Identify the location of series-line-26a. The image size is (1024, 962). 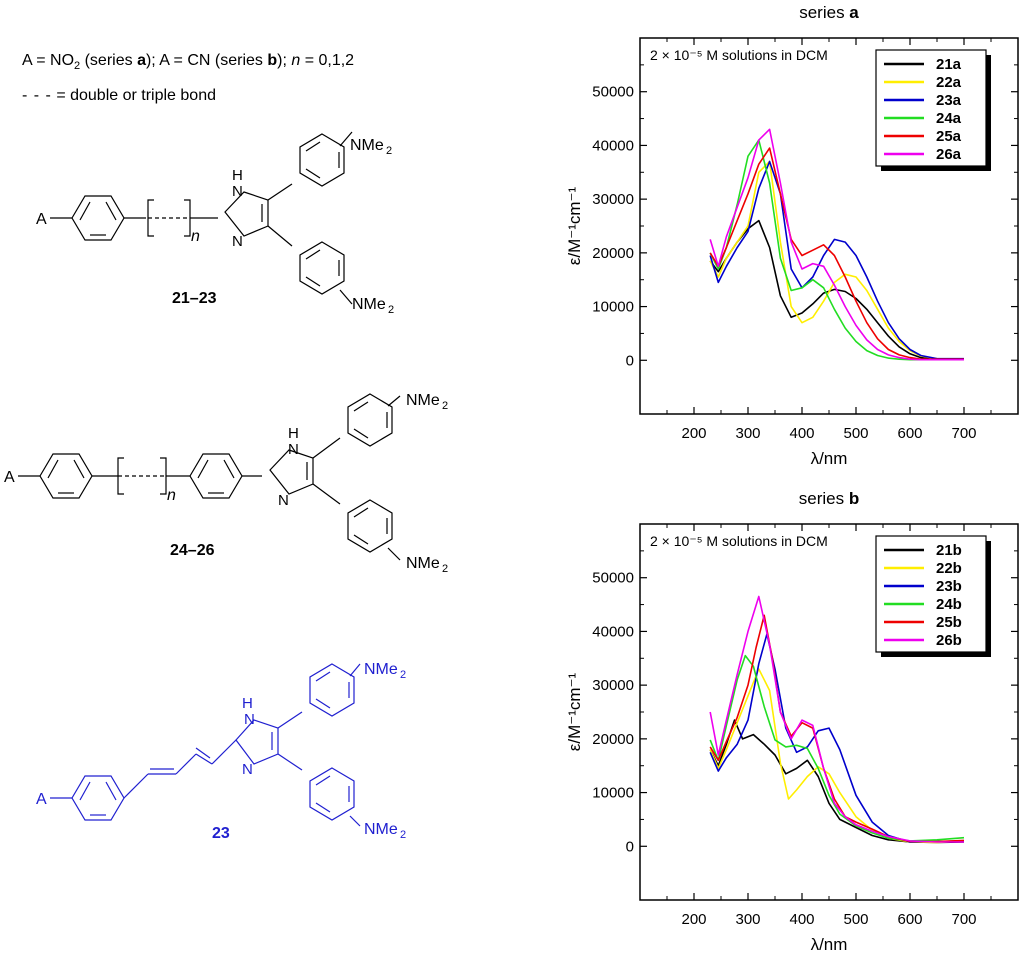
(836, 244).